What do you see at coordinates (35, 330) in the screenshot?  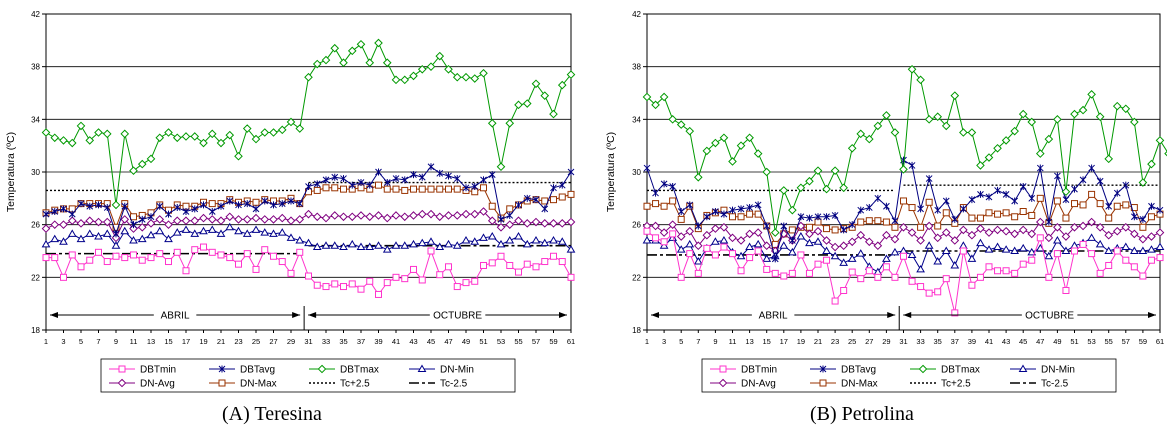 I see `y-tick-label: 18` at bounding box center [35, 330].